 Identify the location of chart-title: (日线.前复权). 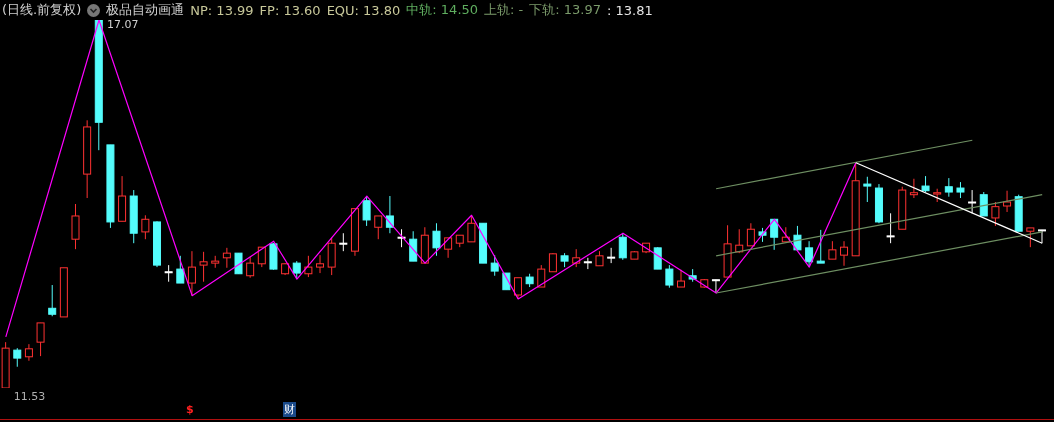
(42, 10).